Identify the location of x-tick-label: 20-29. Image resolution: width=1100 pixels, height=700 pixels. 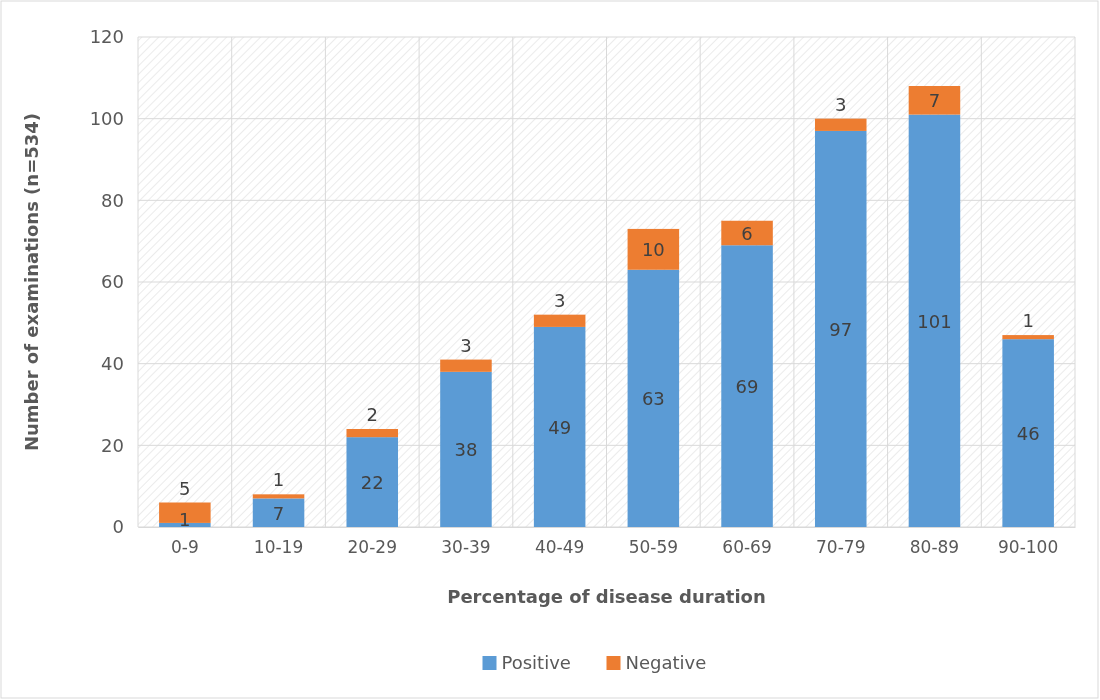
(372, 547).